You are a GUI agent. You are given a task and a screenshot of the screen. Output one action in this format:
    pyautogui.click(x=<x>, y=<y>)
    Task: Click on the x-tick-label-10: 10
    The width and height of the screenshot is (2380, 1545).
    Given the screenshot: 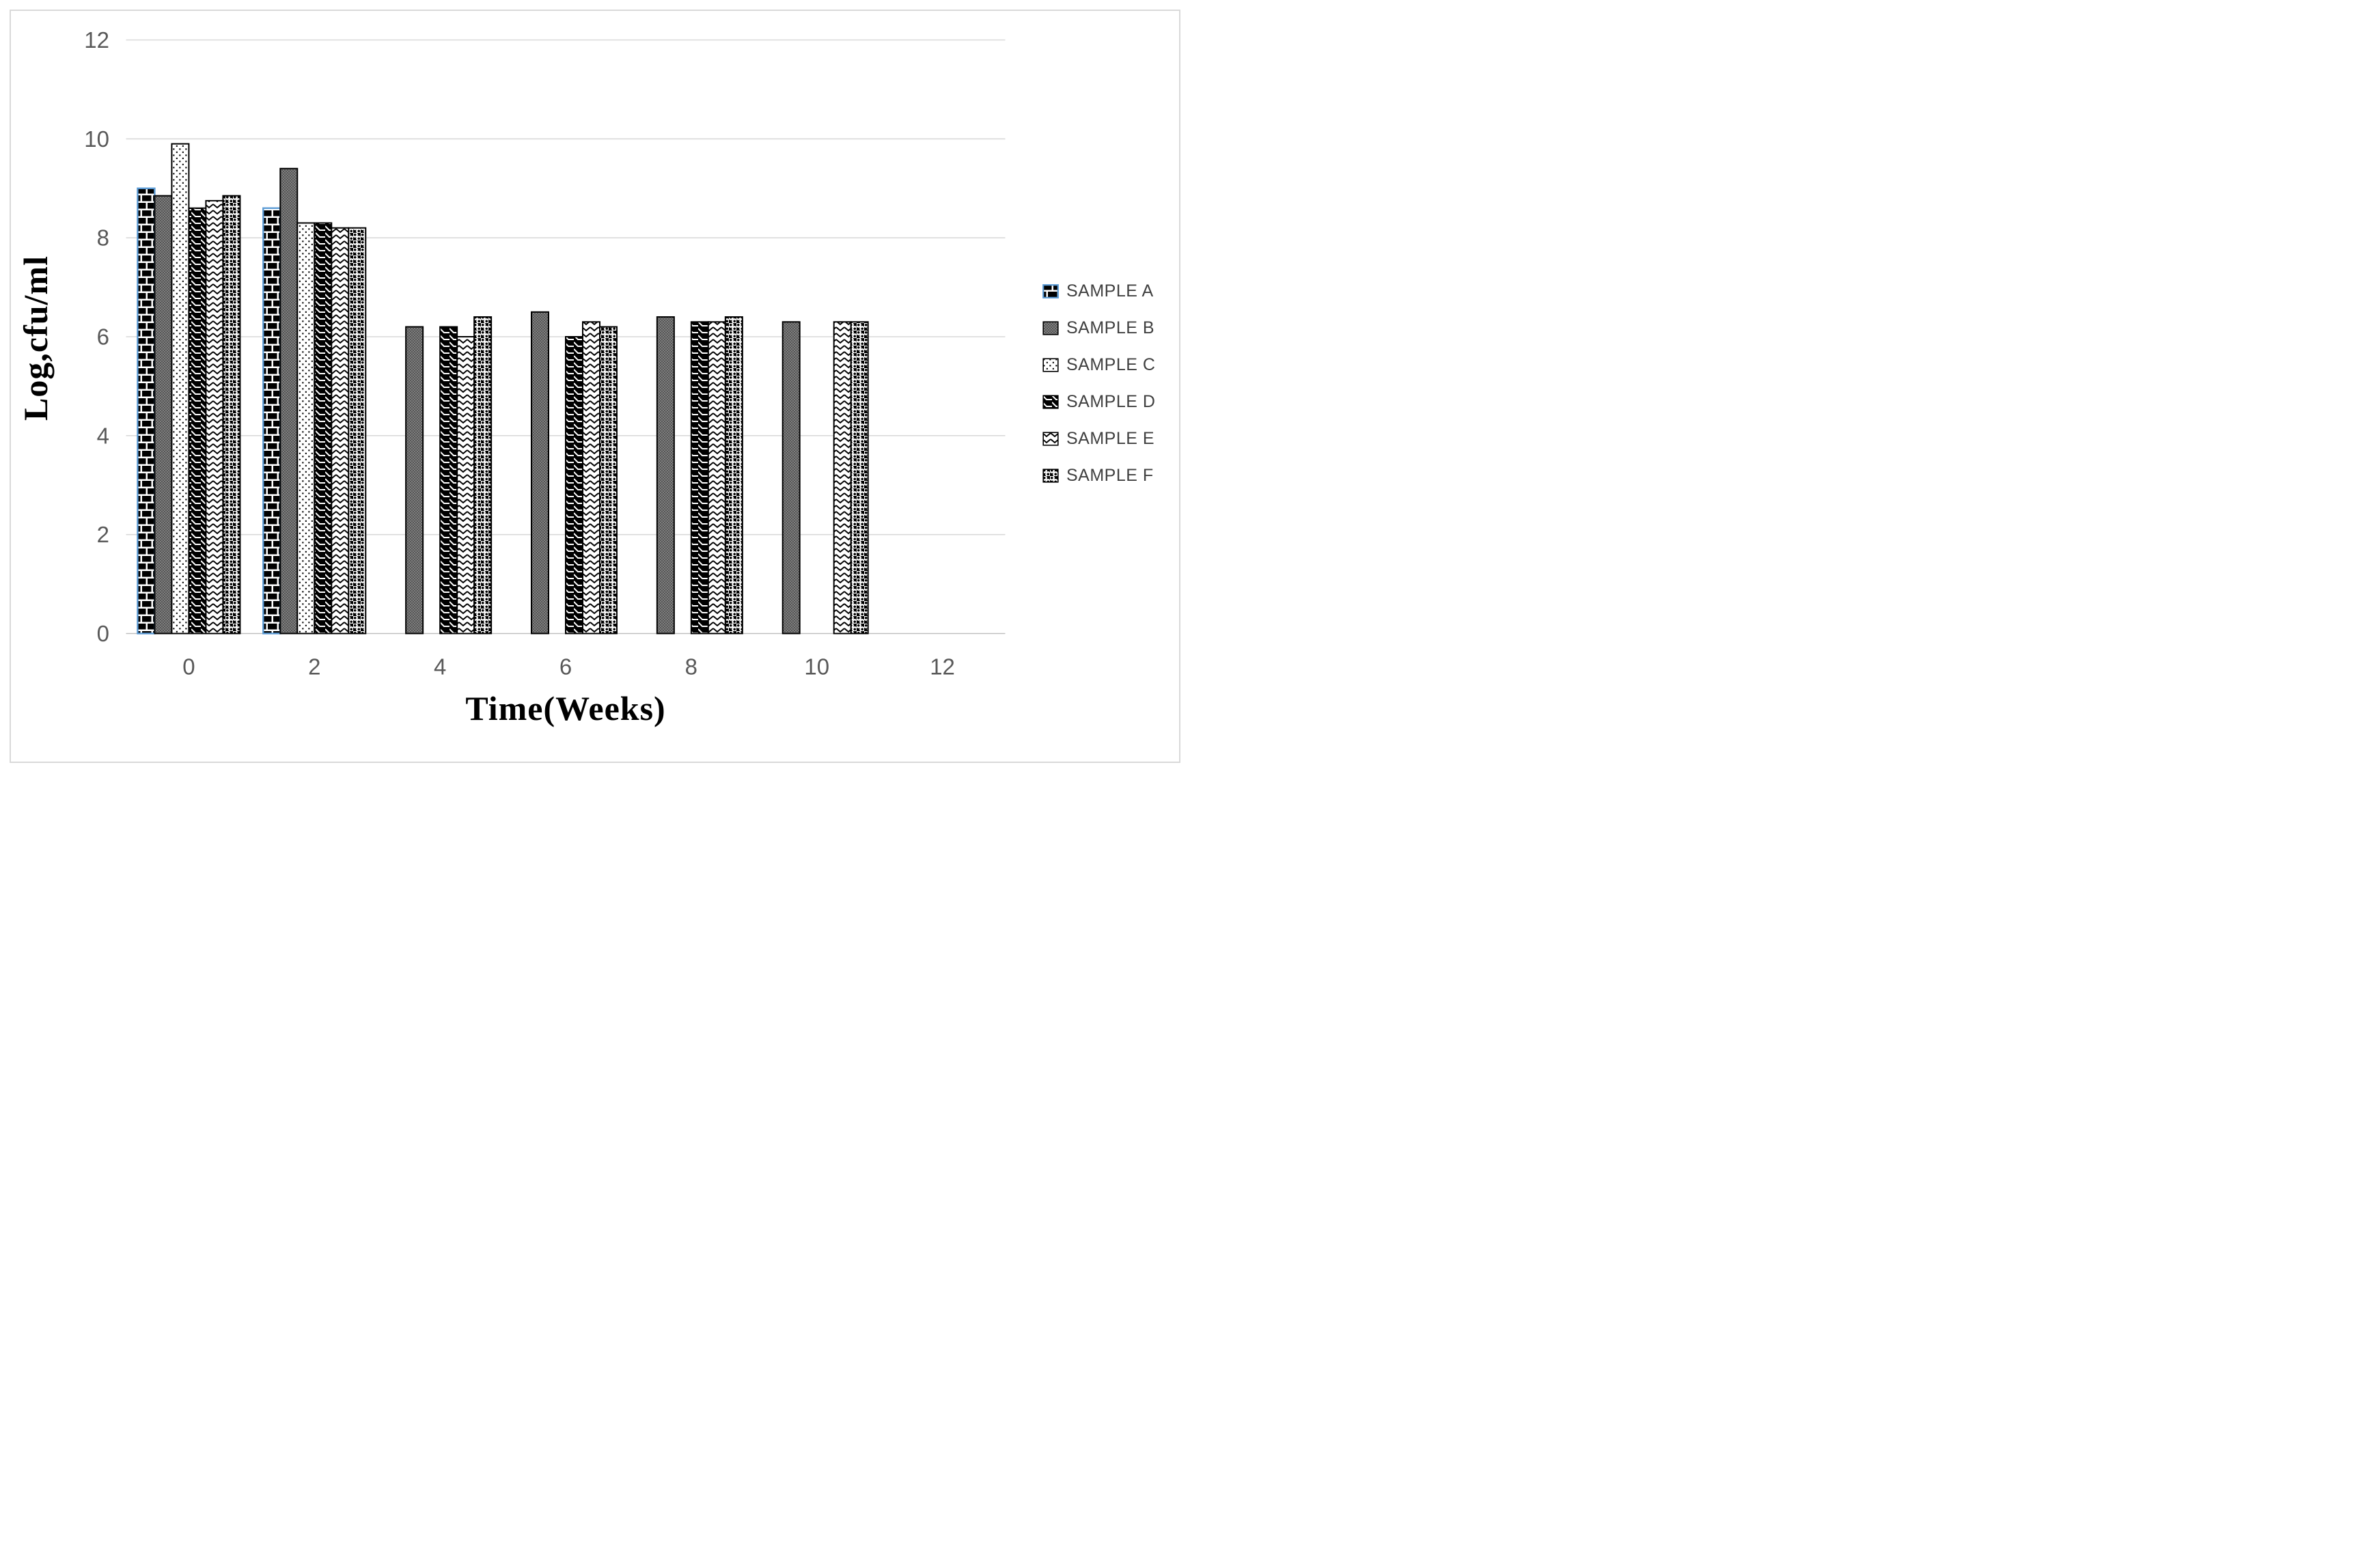 What is the action you would take?
    pyautogui.click(x=816, y=667)
    